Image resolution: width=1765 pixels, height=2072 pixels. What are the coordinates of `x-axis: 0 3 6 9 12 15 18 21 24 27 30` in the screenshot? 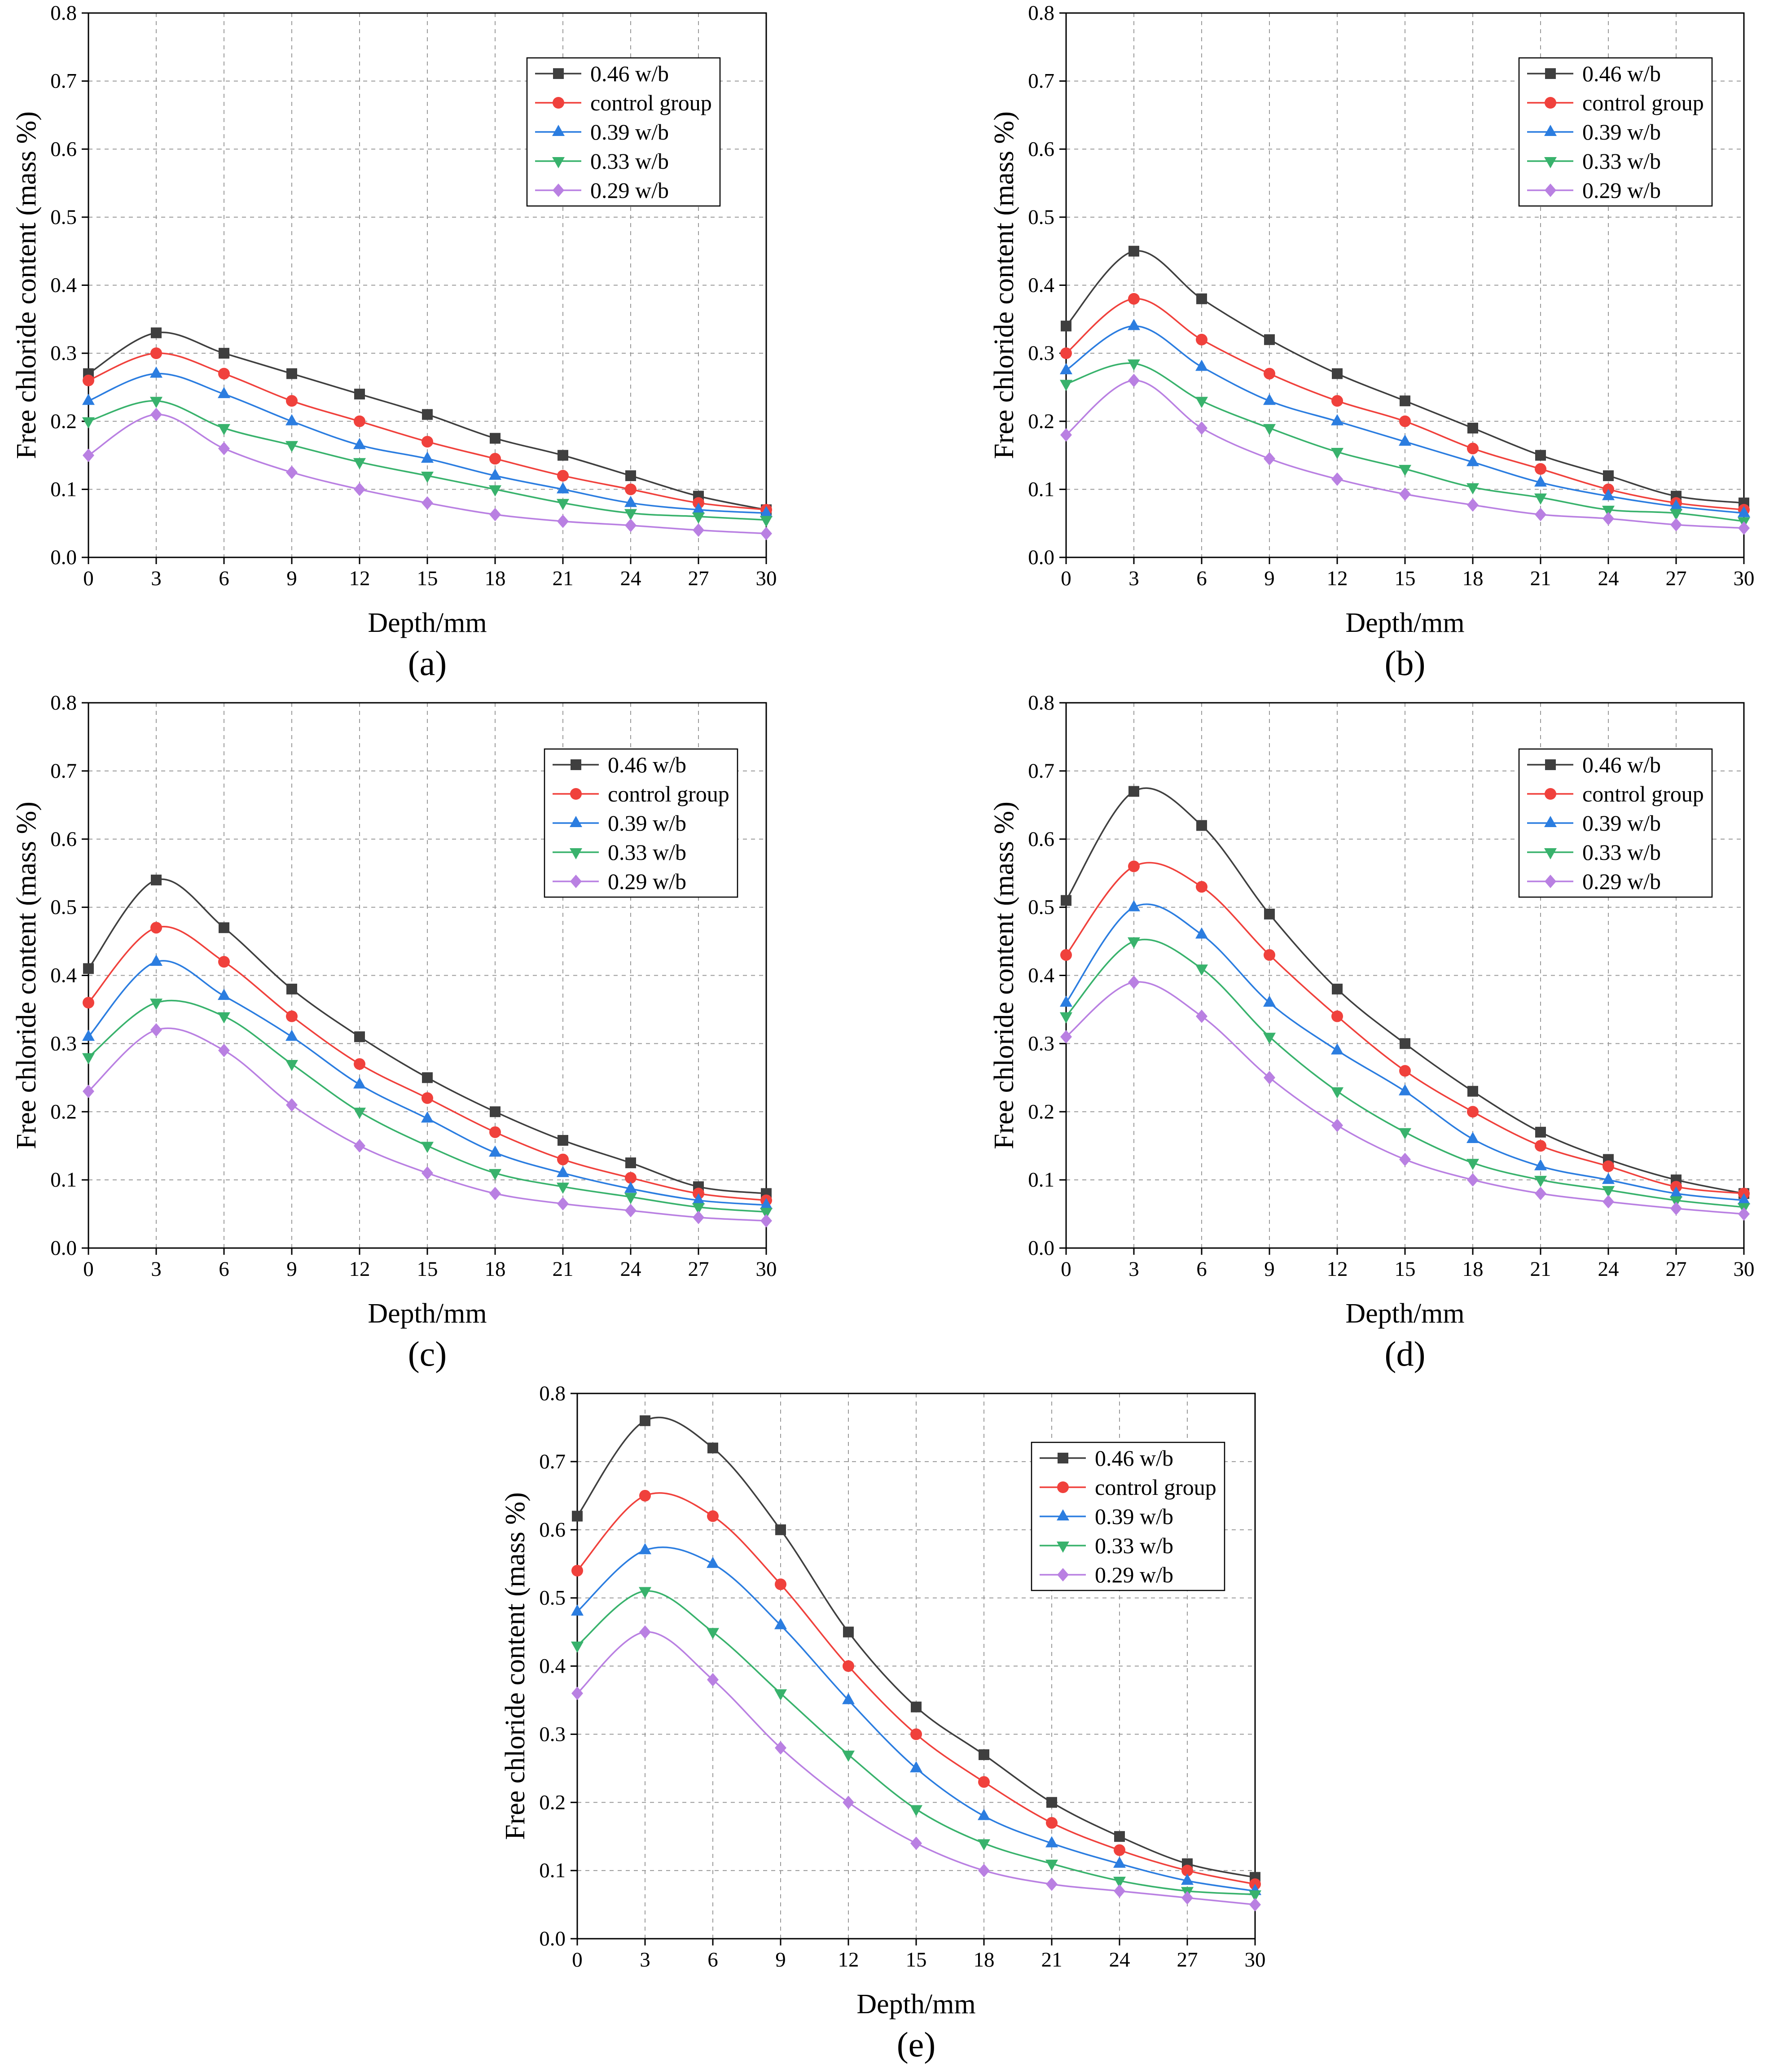 It's located at (430, 1264).